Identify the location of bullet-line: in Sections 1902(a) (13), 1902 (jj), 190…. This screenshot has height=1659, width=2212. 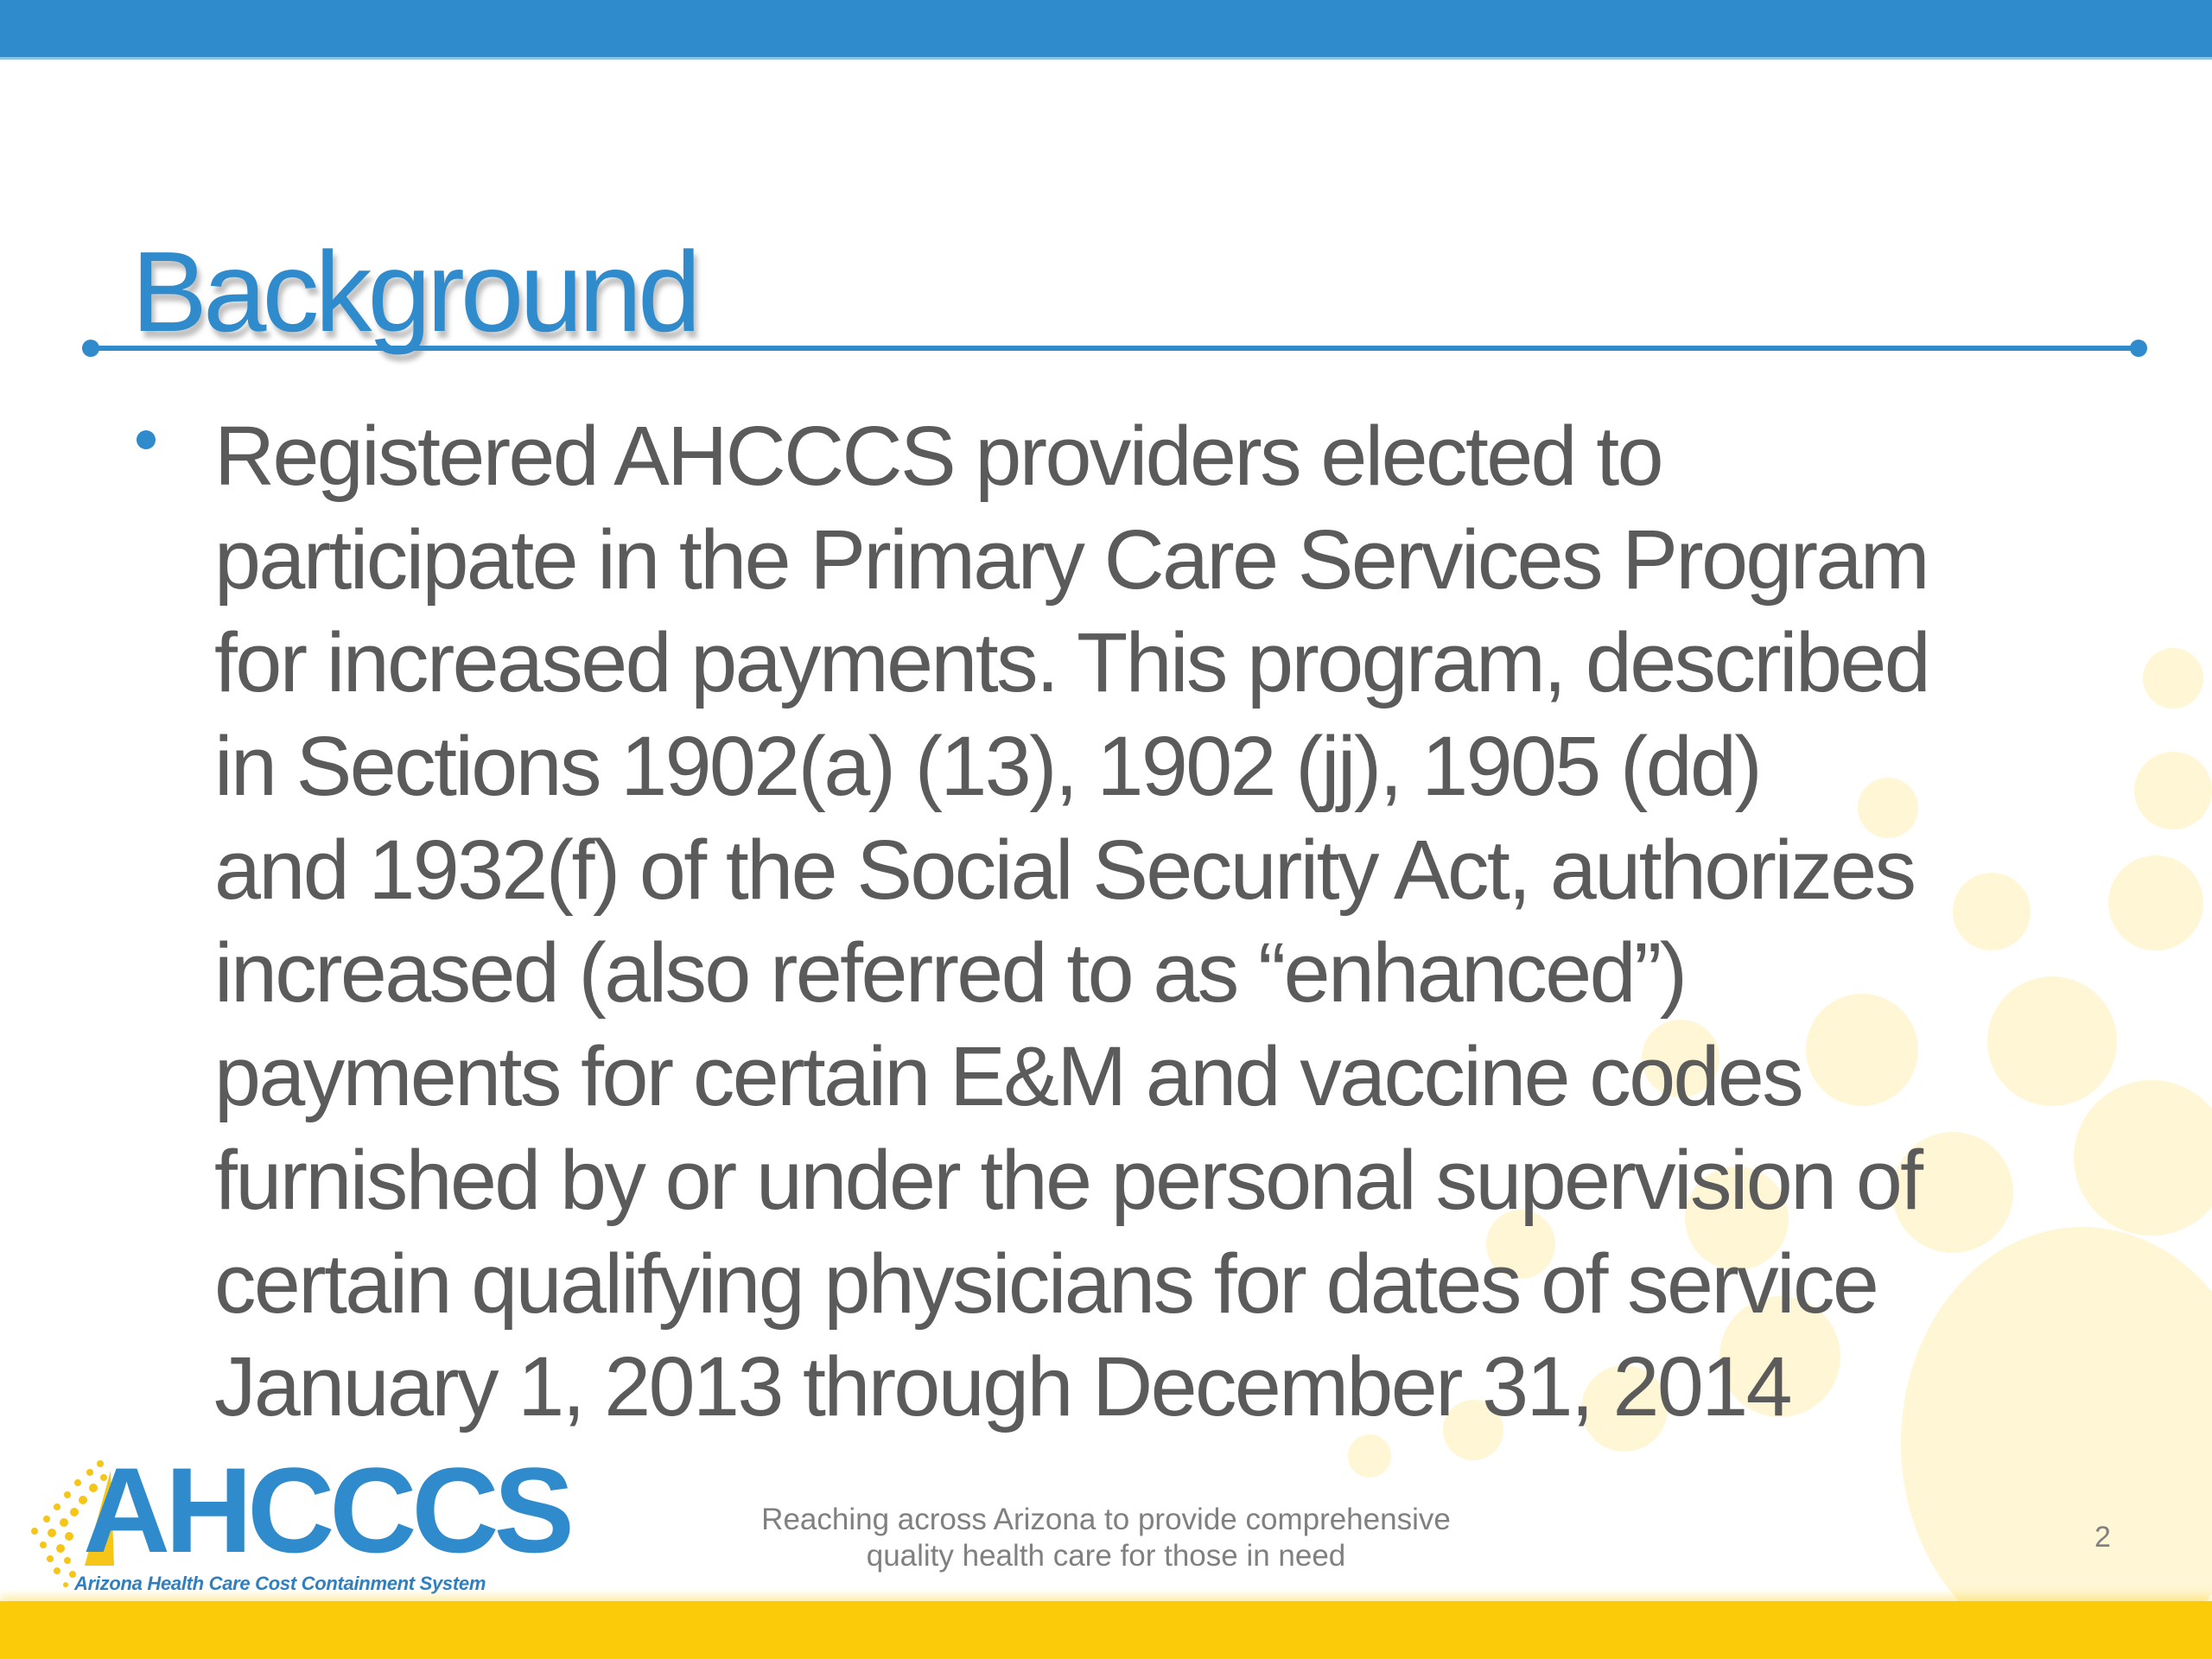
(988, 766).